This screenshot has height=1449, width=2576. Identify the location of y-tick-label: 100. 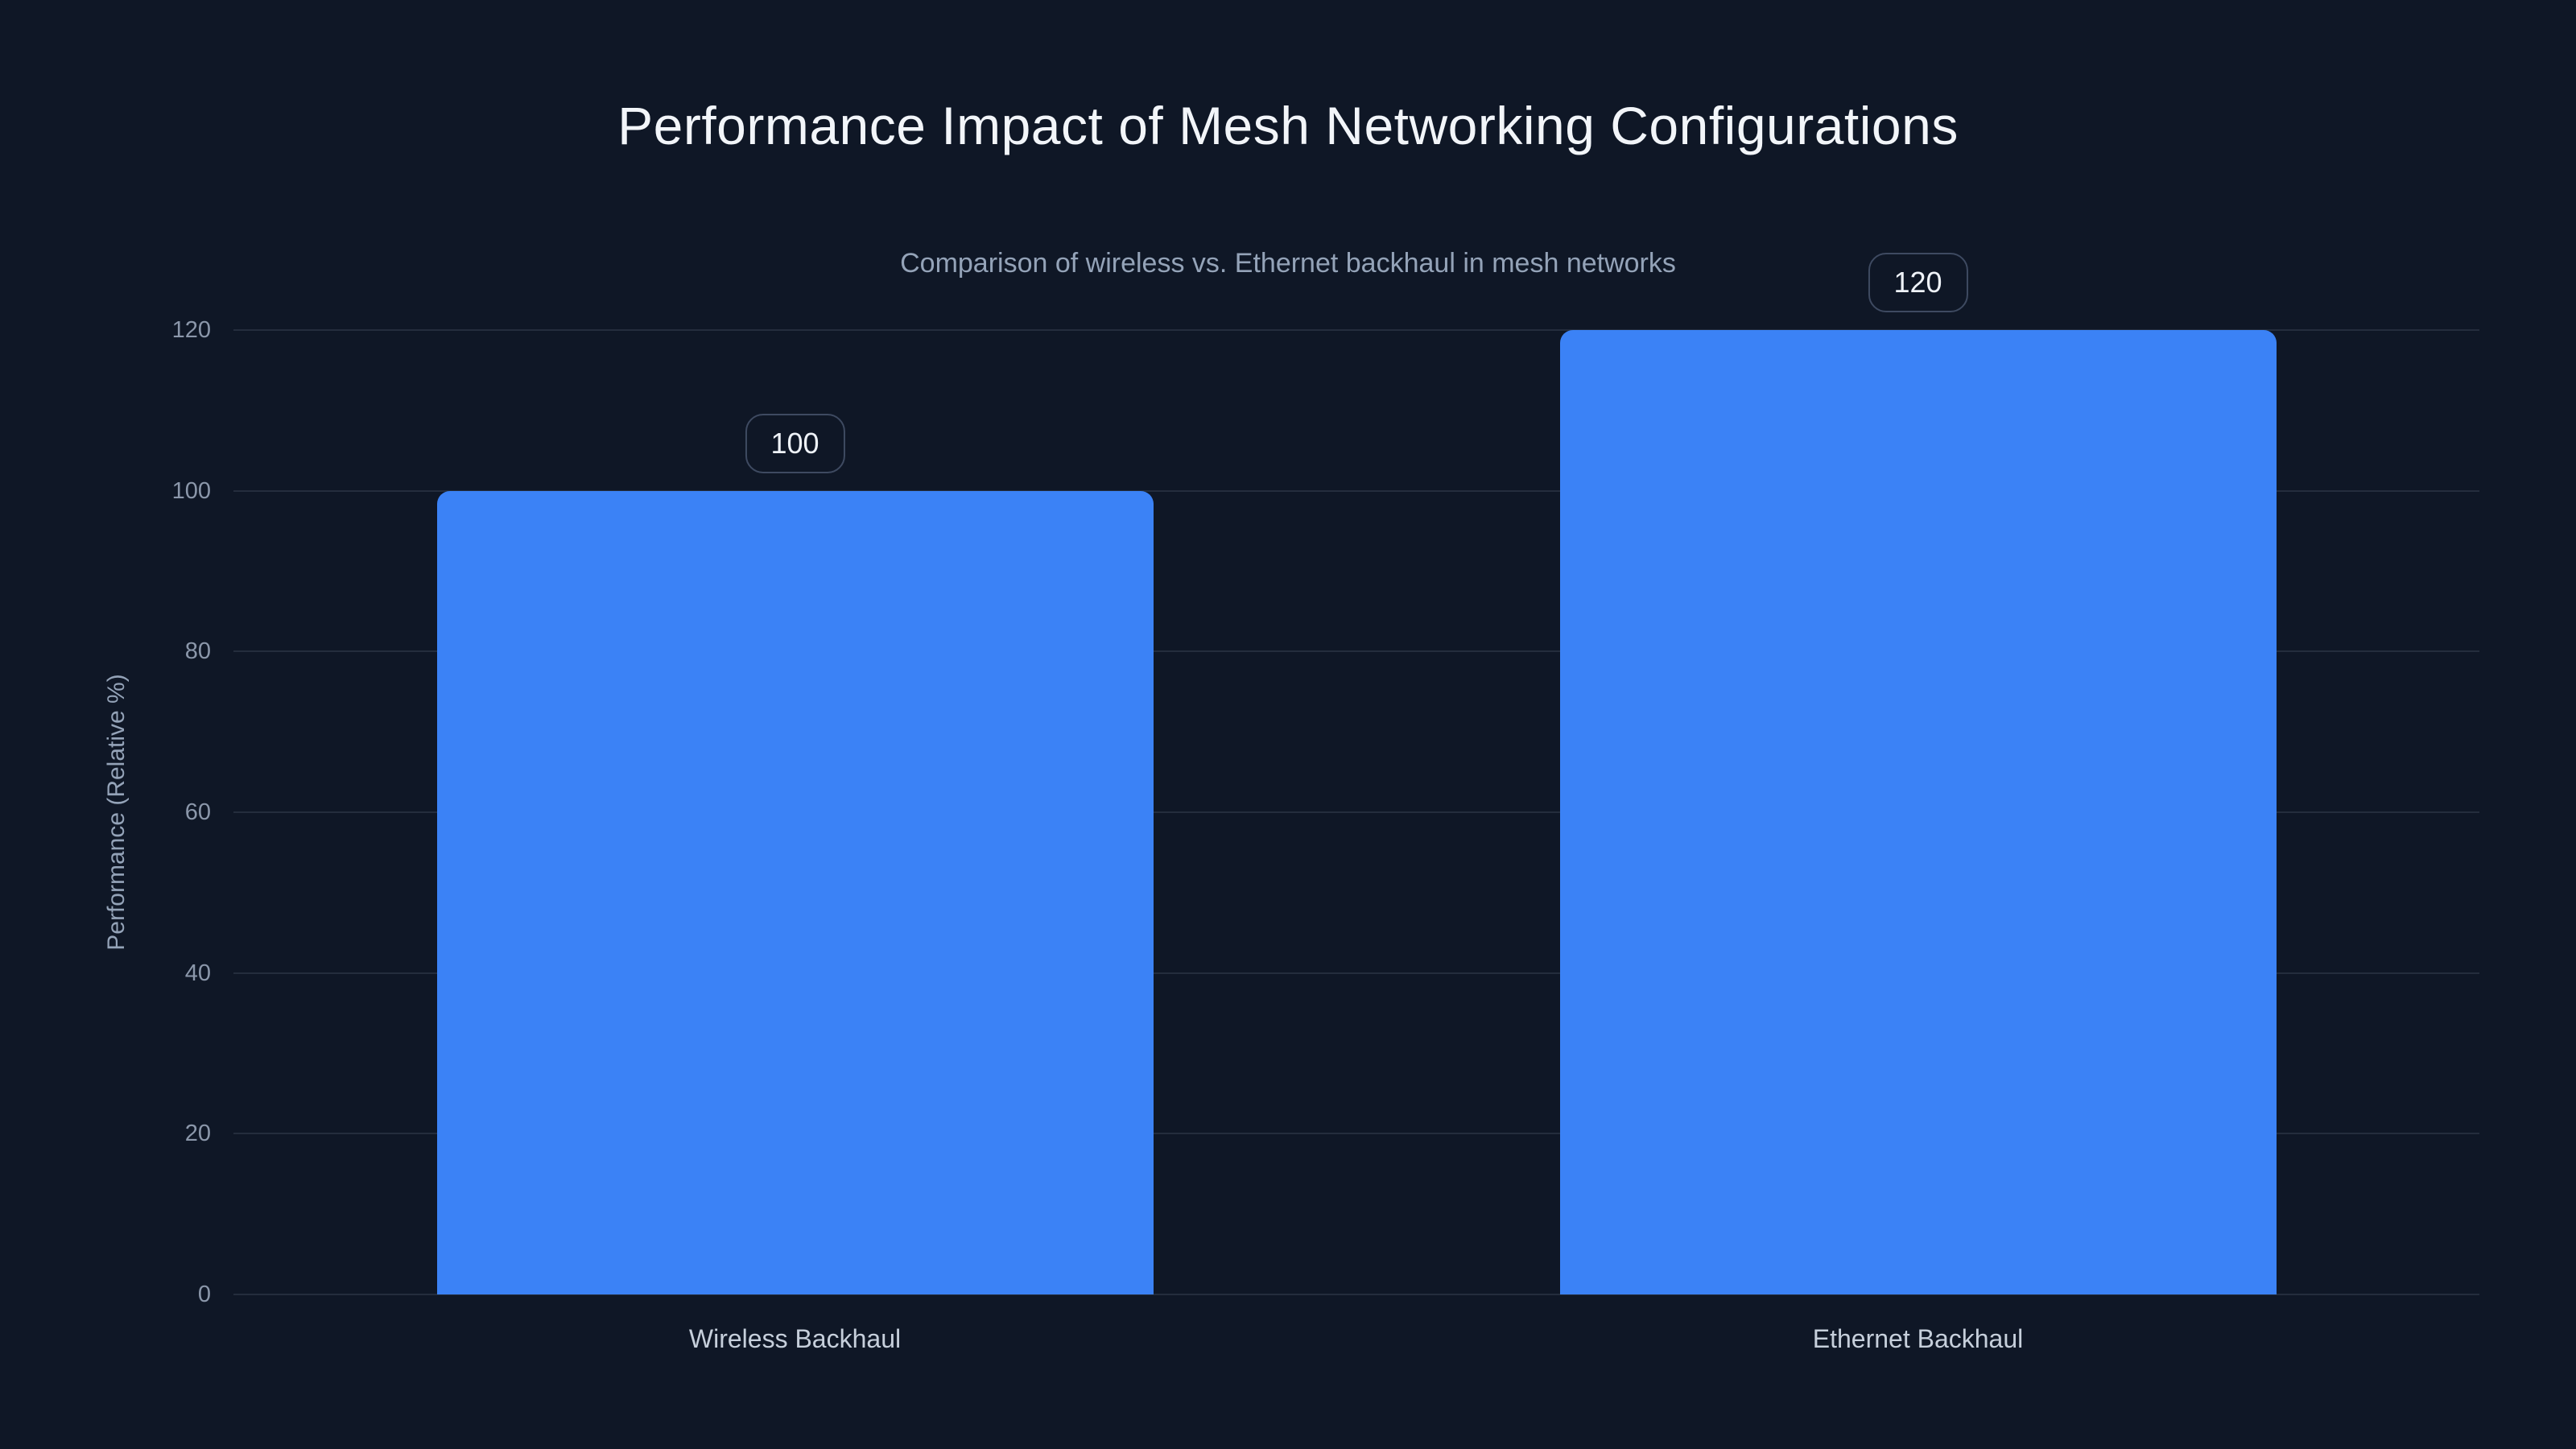
(191, 490).